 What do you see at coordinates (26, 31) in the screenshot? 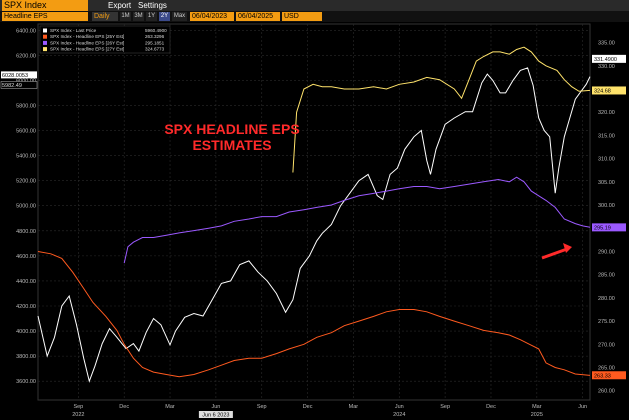
I see `left-tick-label: 6400.00` at bounding box center [26, 31].